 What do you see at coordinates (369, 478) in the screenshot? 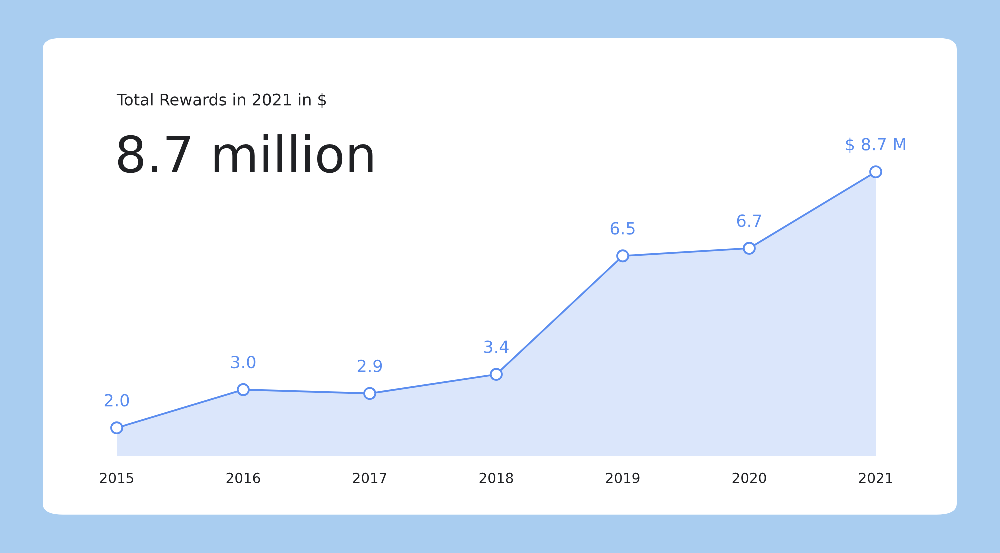
I see `x-tick-label: 2017` at bounding box center [369, 478].